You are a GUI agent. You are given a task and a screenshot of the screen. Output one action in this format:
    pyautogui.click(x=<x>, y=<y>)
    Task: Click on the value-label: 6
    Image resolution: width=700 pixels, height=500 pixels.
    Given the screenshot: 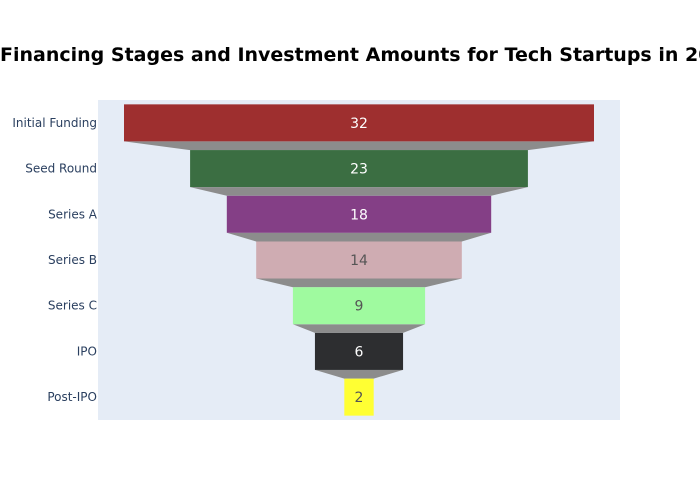 What is the action you would take?
    pyautogui.click(x=359, y=352)
    